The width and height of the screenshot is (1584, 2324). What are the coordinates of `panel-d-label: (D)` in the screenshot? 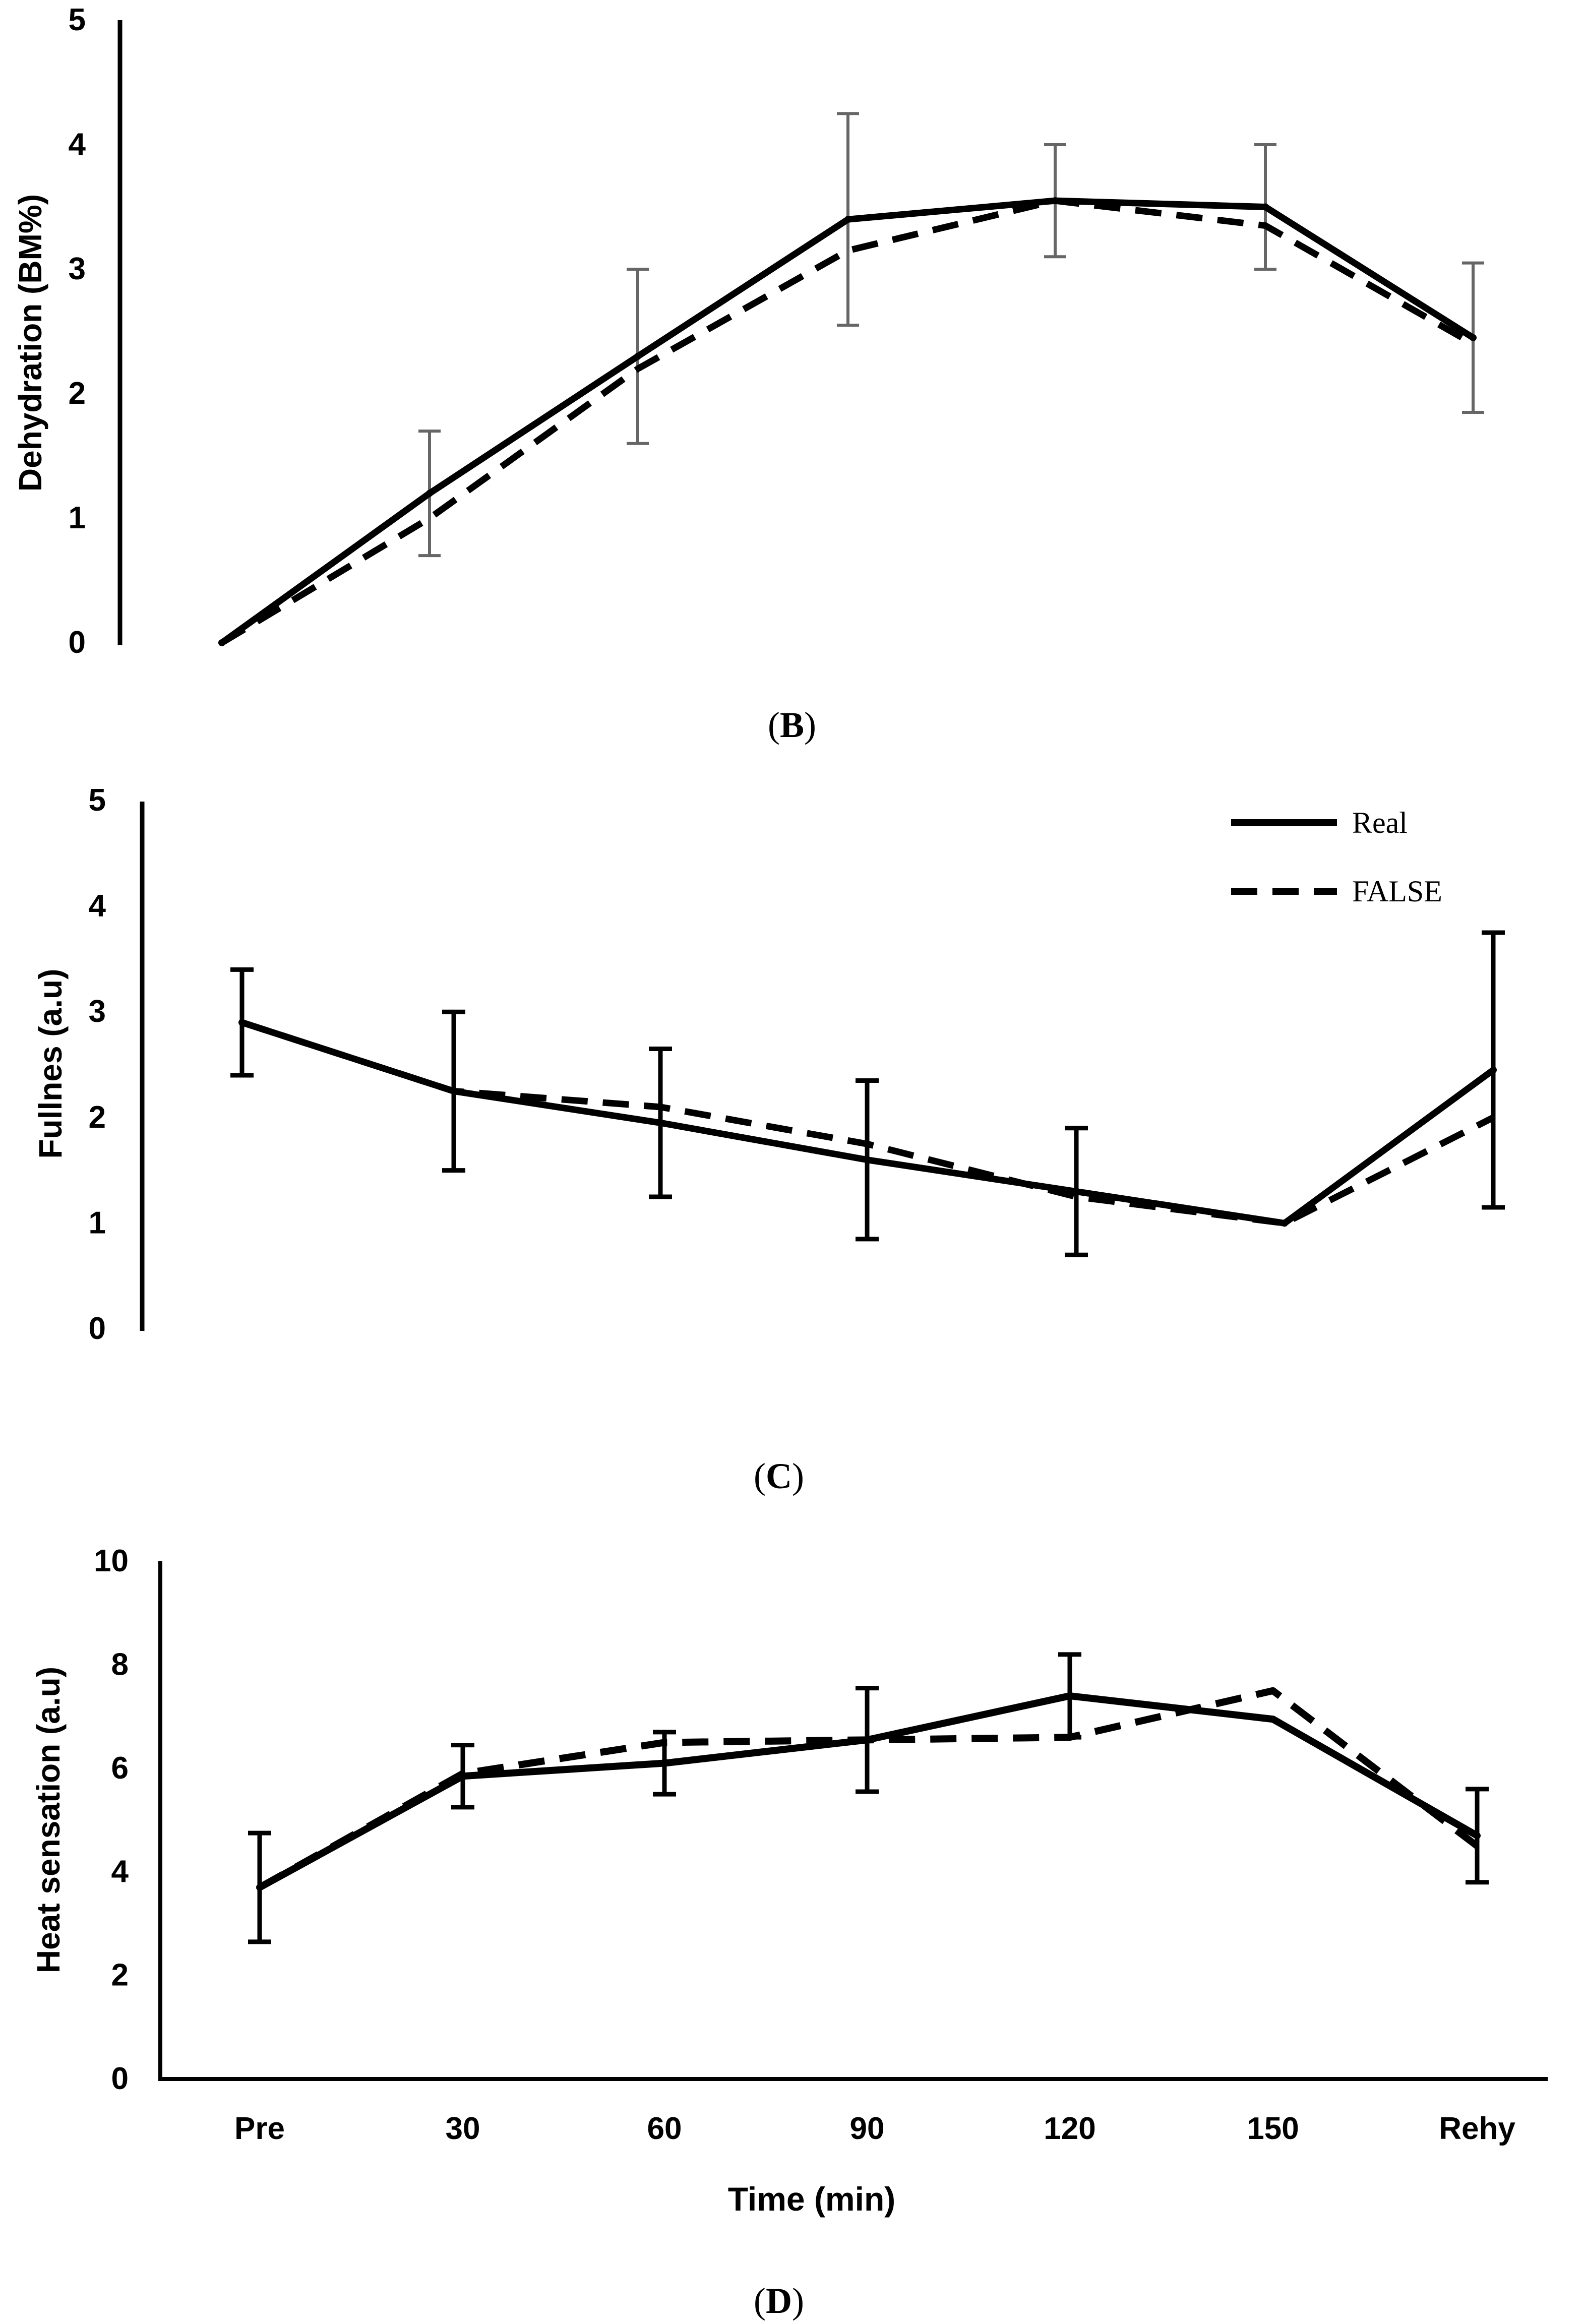 It's located at (779, 2301).